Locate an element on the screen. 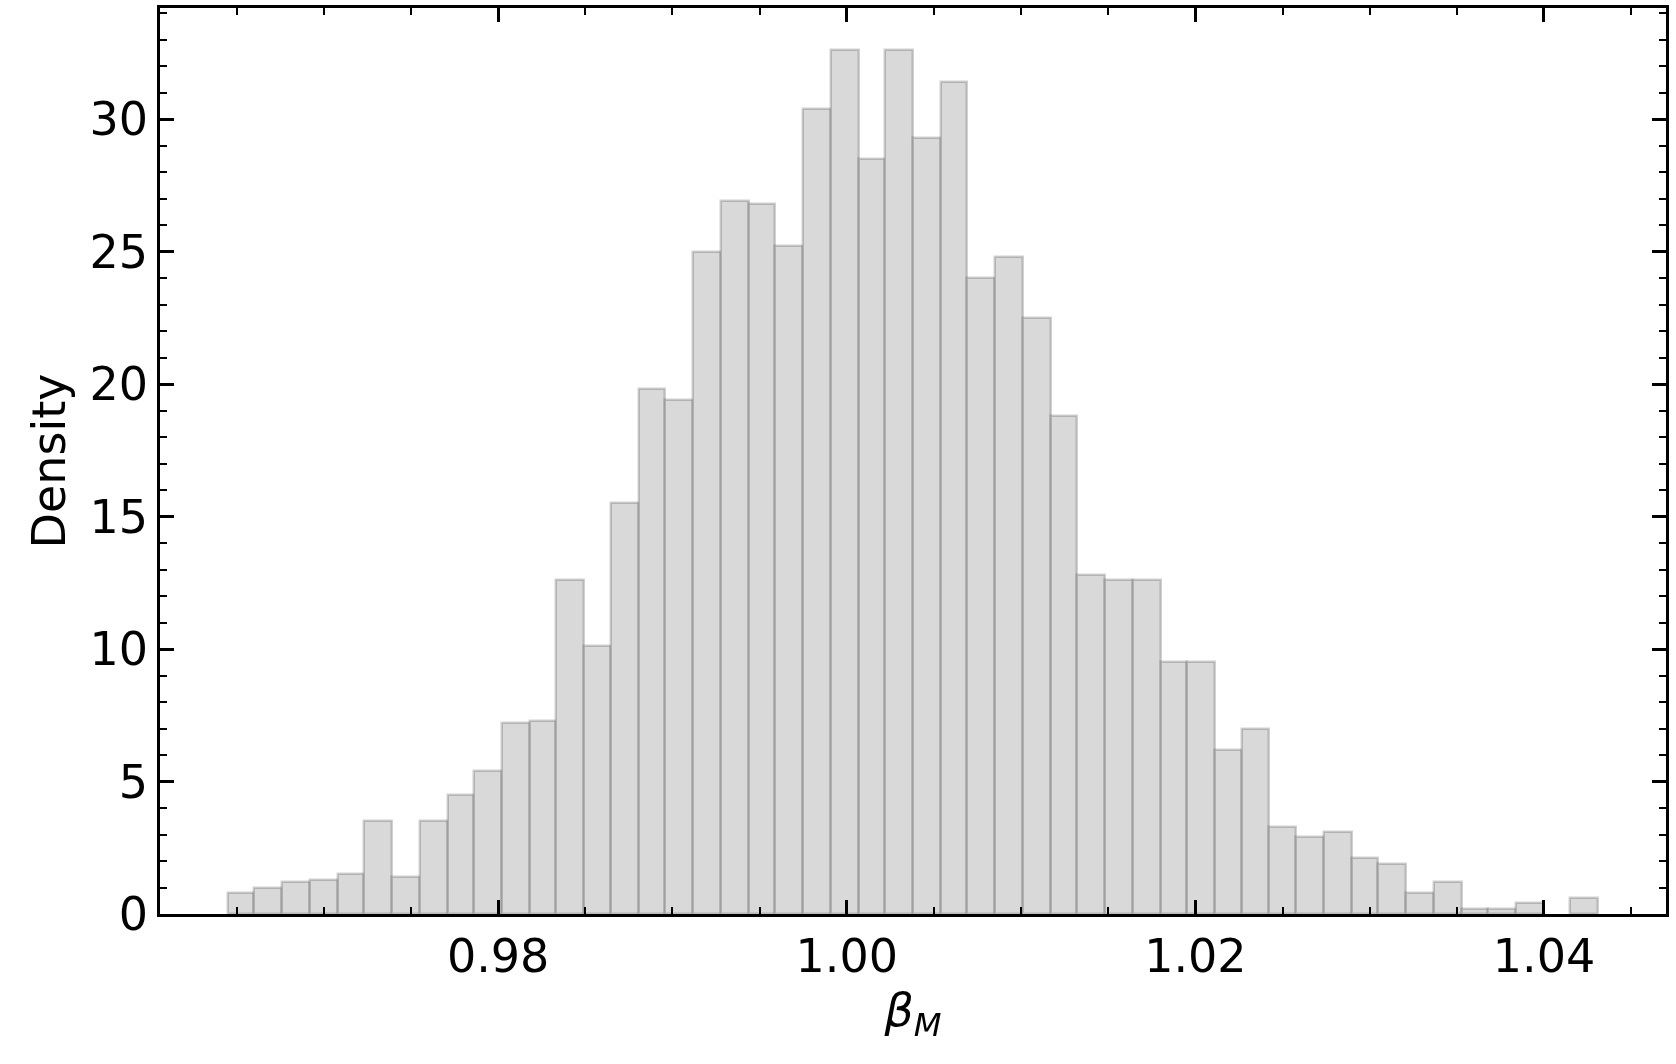 This screenshot has height=1064, width=1676. x-axis-title: β$_{M}$ is located at coordinates (912, 1013).